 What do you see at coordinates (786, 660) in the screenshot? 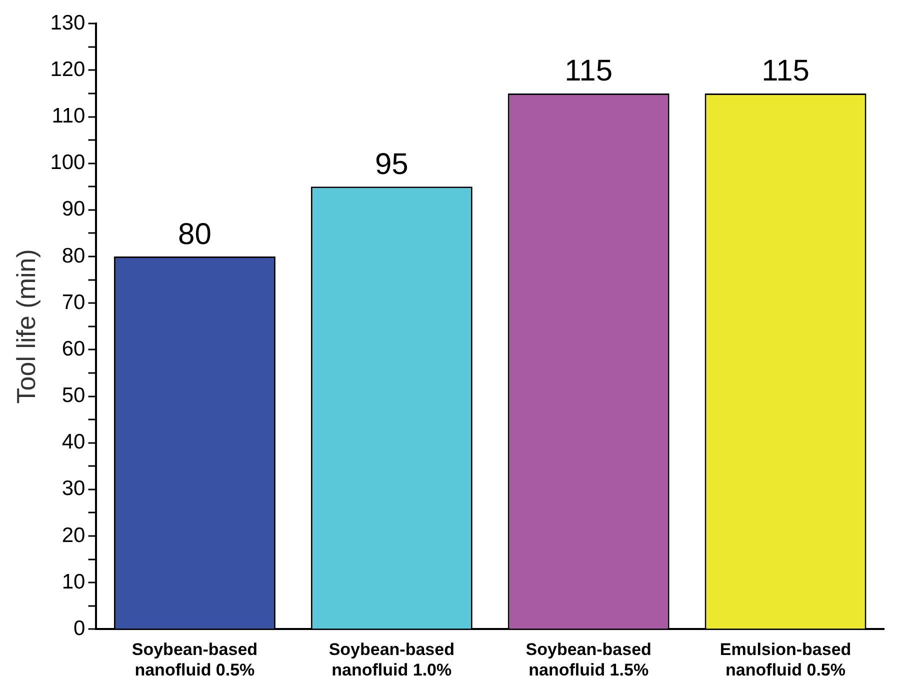
I see `x-tick-label: Emulsion-based nanofluid 0.5%` at bounding box center [786, 660].